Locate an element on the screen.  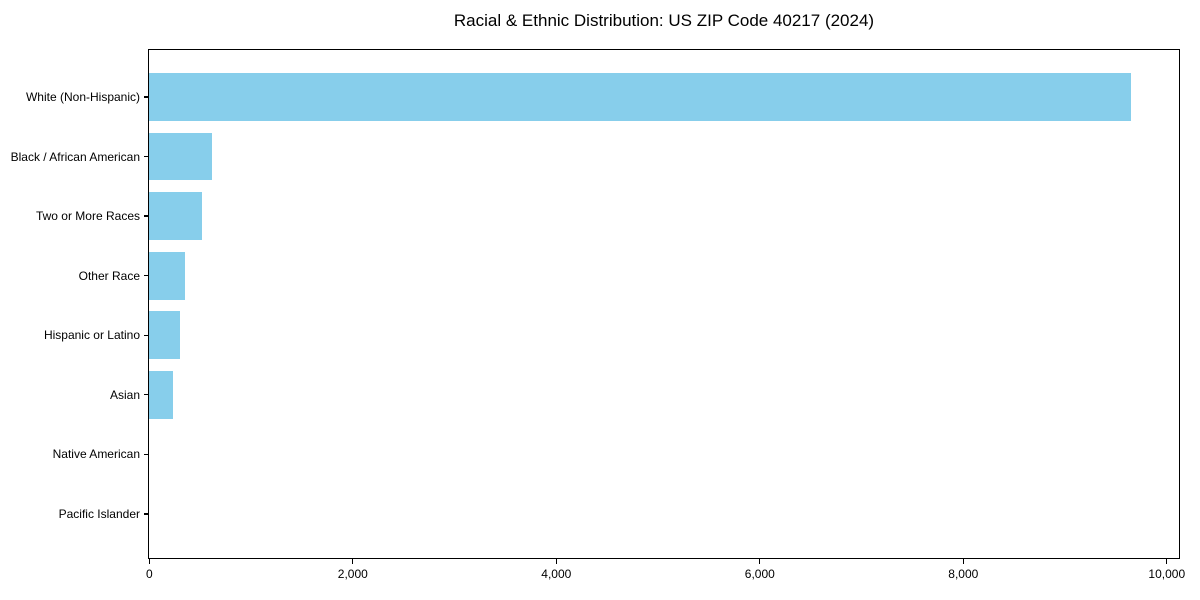
x-tick-label: 10,000 is located at coordinates (1167, 574).